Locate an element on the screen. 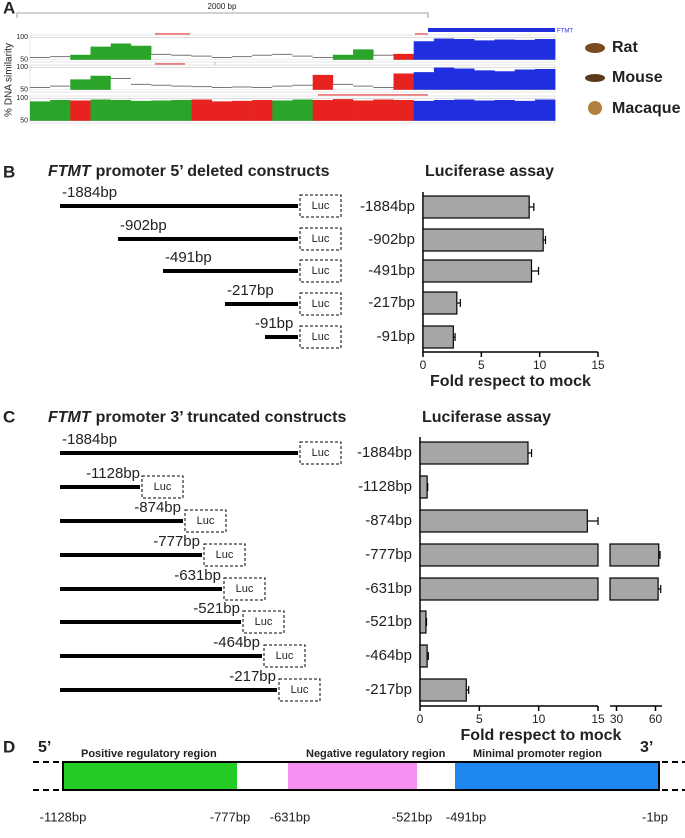  panel-title: FTMT promoter 5’ deleted constructs is located at coordinates (189, 171).